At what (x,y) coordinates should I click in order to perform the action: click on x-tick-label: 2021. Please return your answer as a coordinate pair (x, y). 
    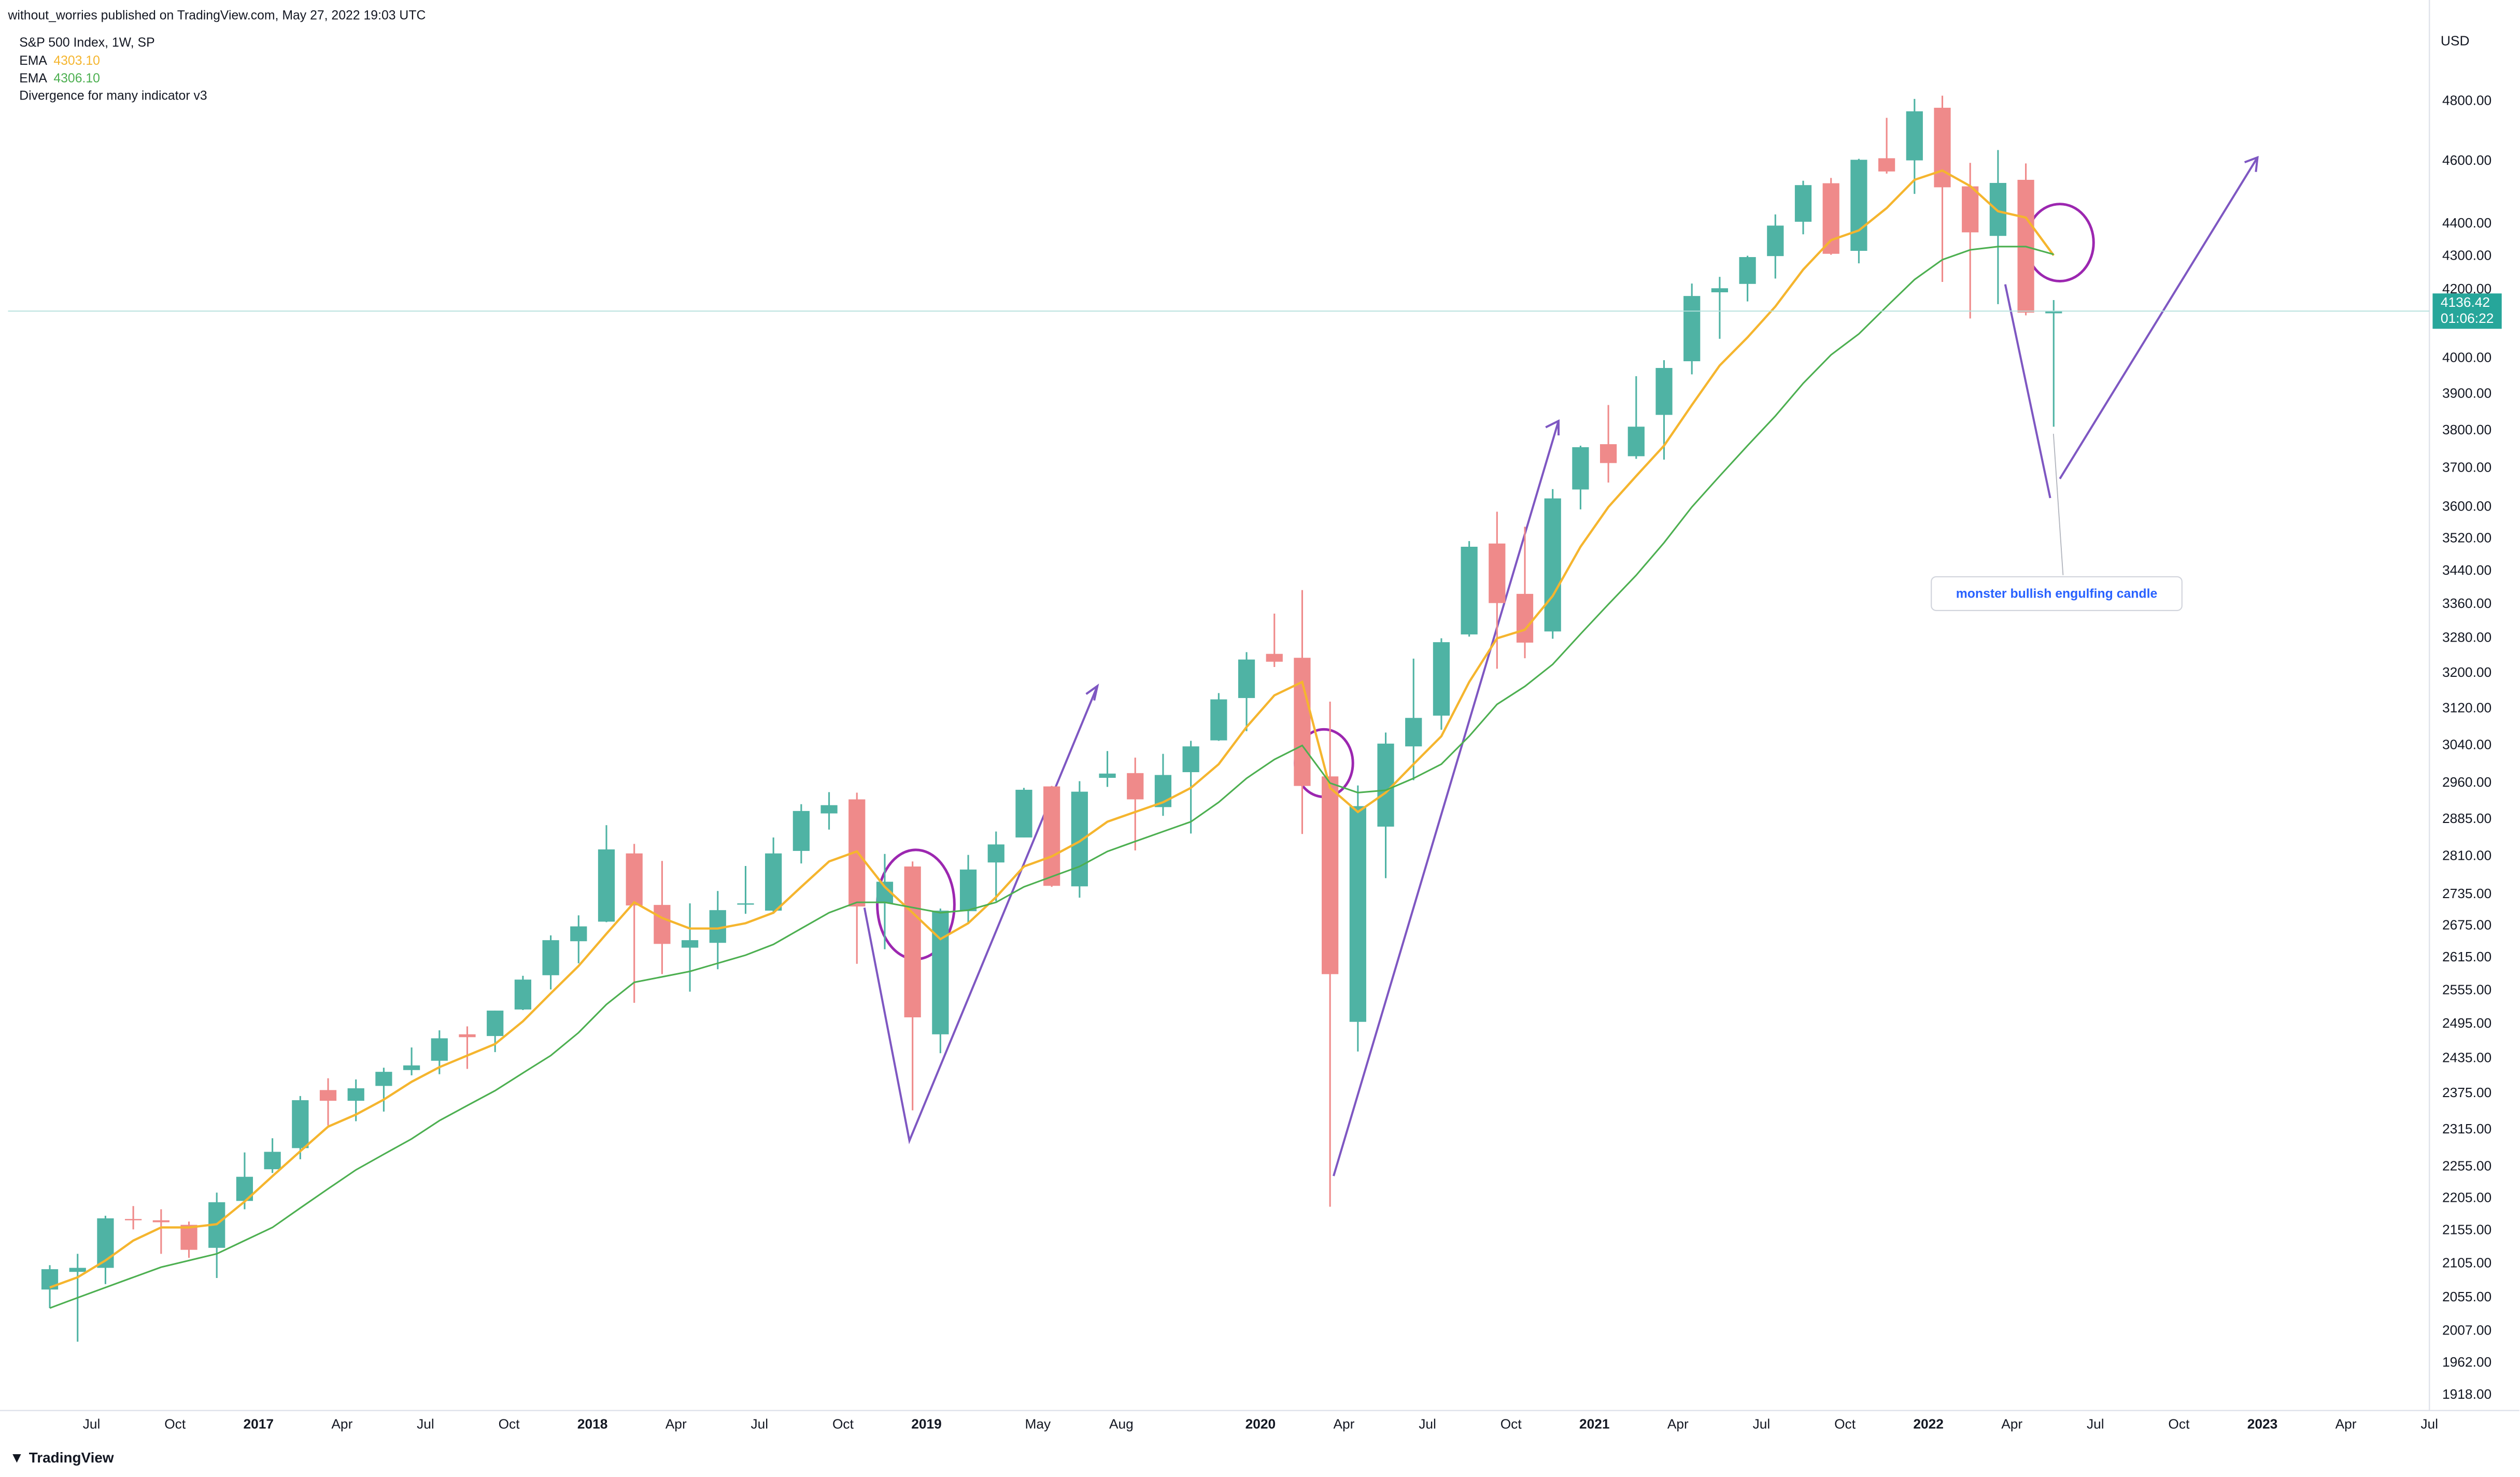
    Looking at the image, I should click on (1594, 1424).